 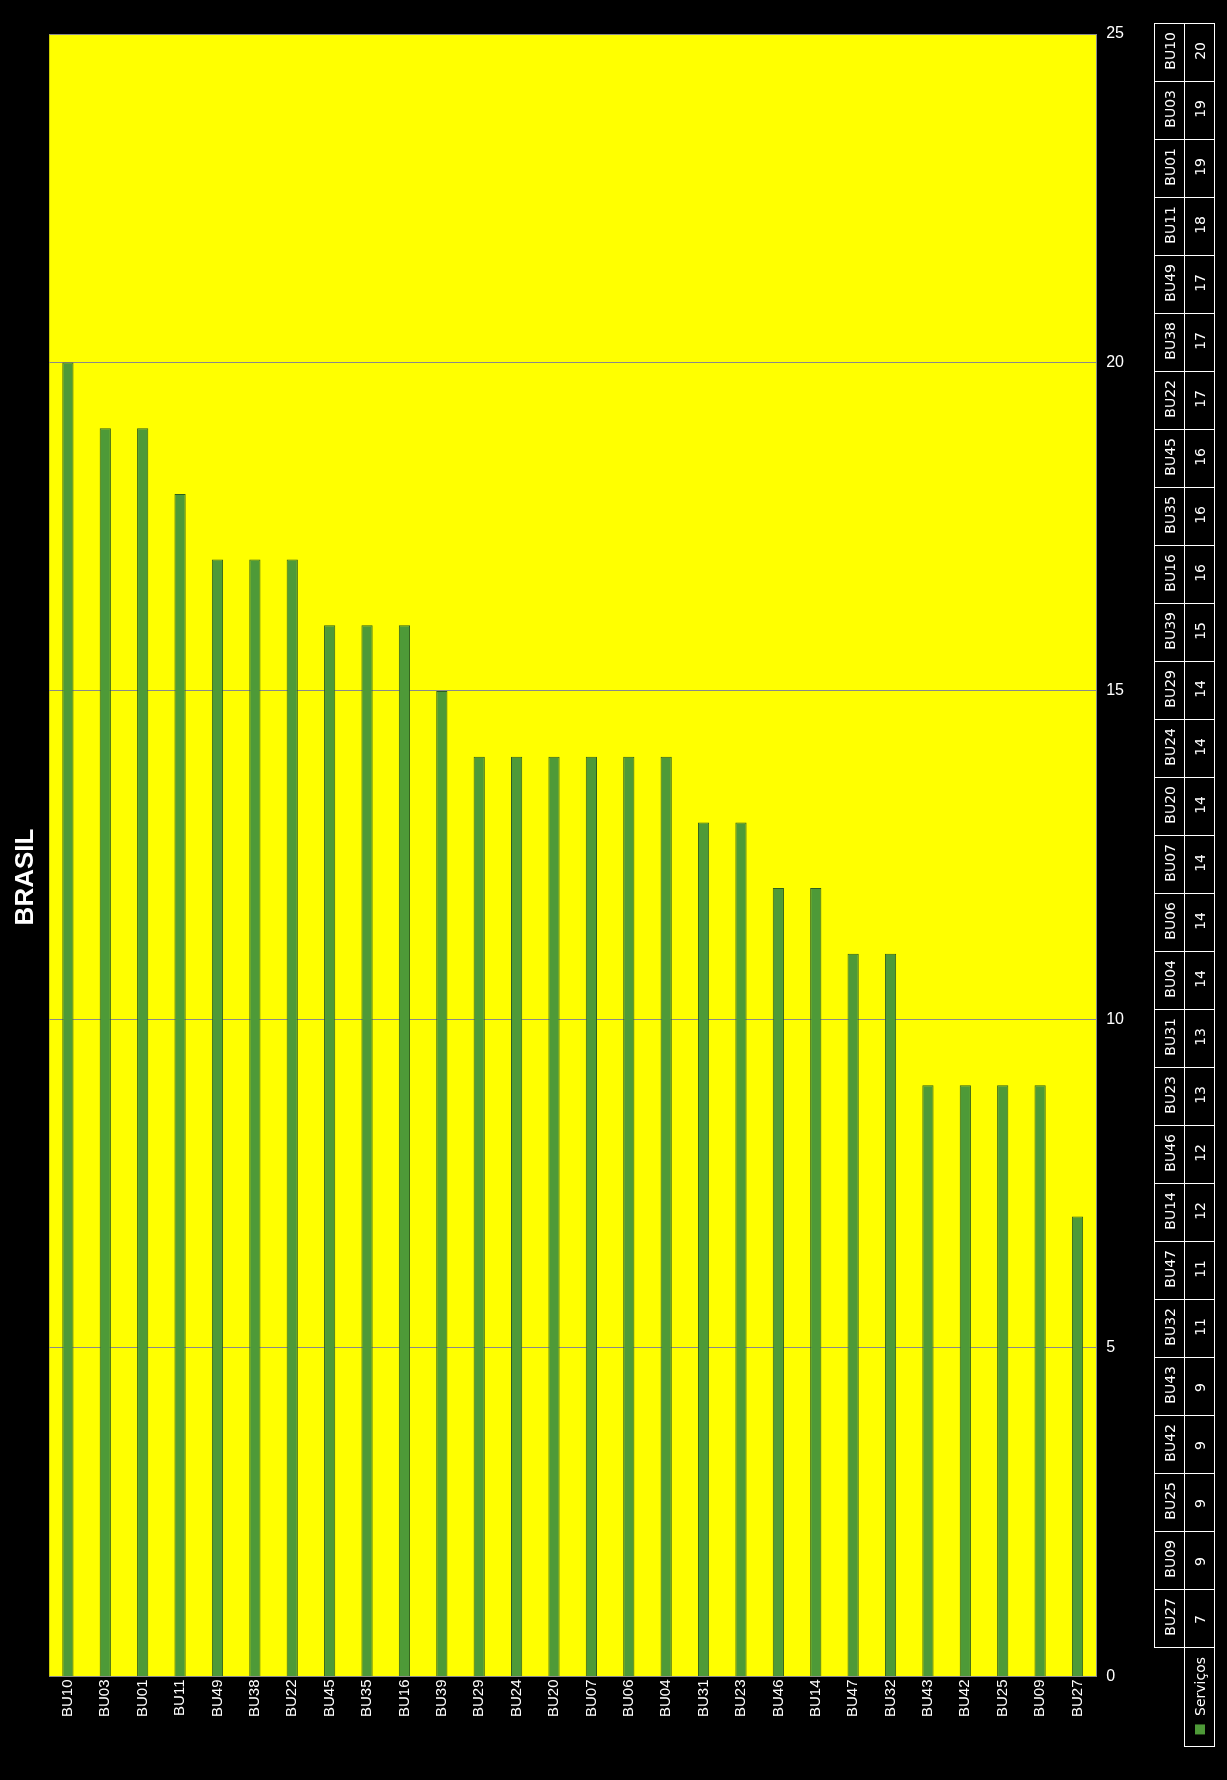 I want to click on category-label: BU38, so click(x=1169, y=341).